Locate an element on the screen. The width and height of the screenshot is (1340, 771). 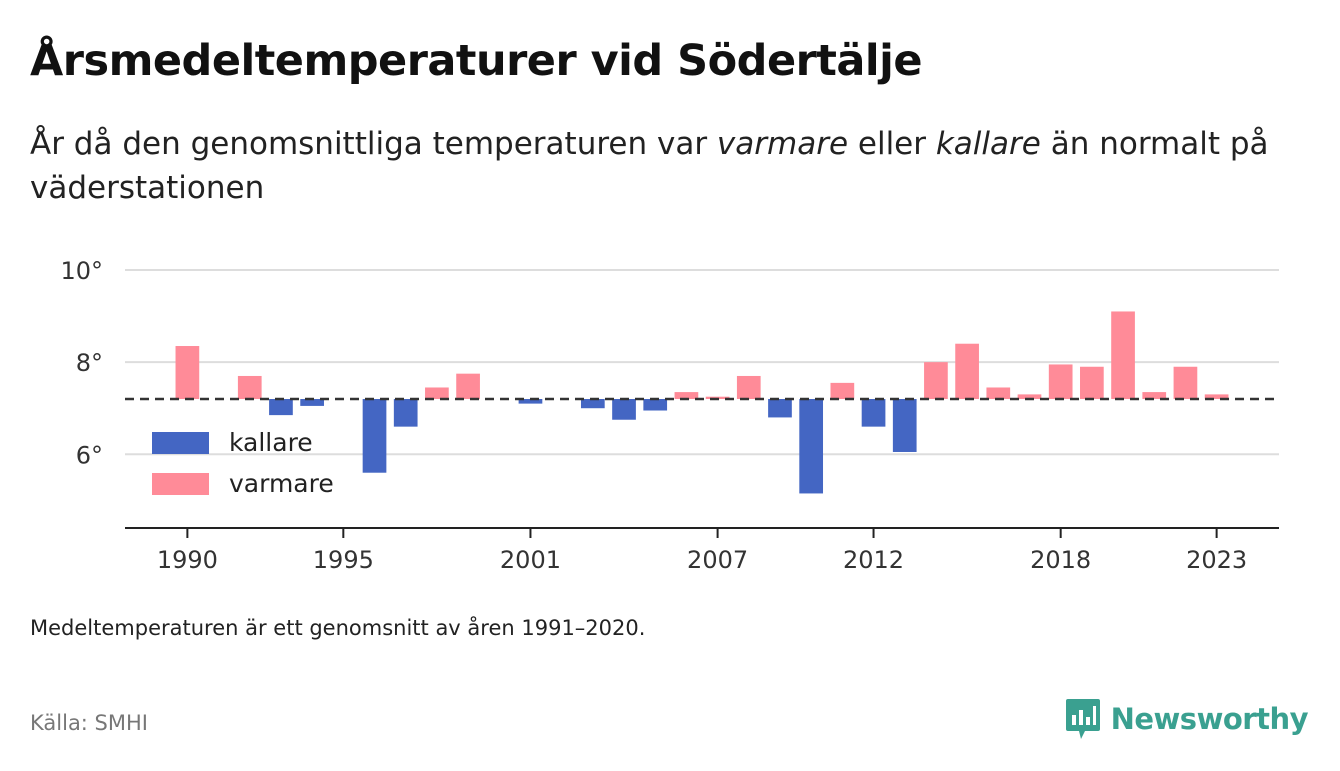
bar-2003 is located at coordinates (592, 404).